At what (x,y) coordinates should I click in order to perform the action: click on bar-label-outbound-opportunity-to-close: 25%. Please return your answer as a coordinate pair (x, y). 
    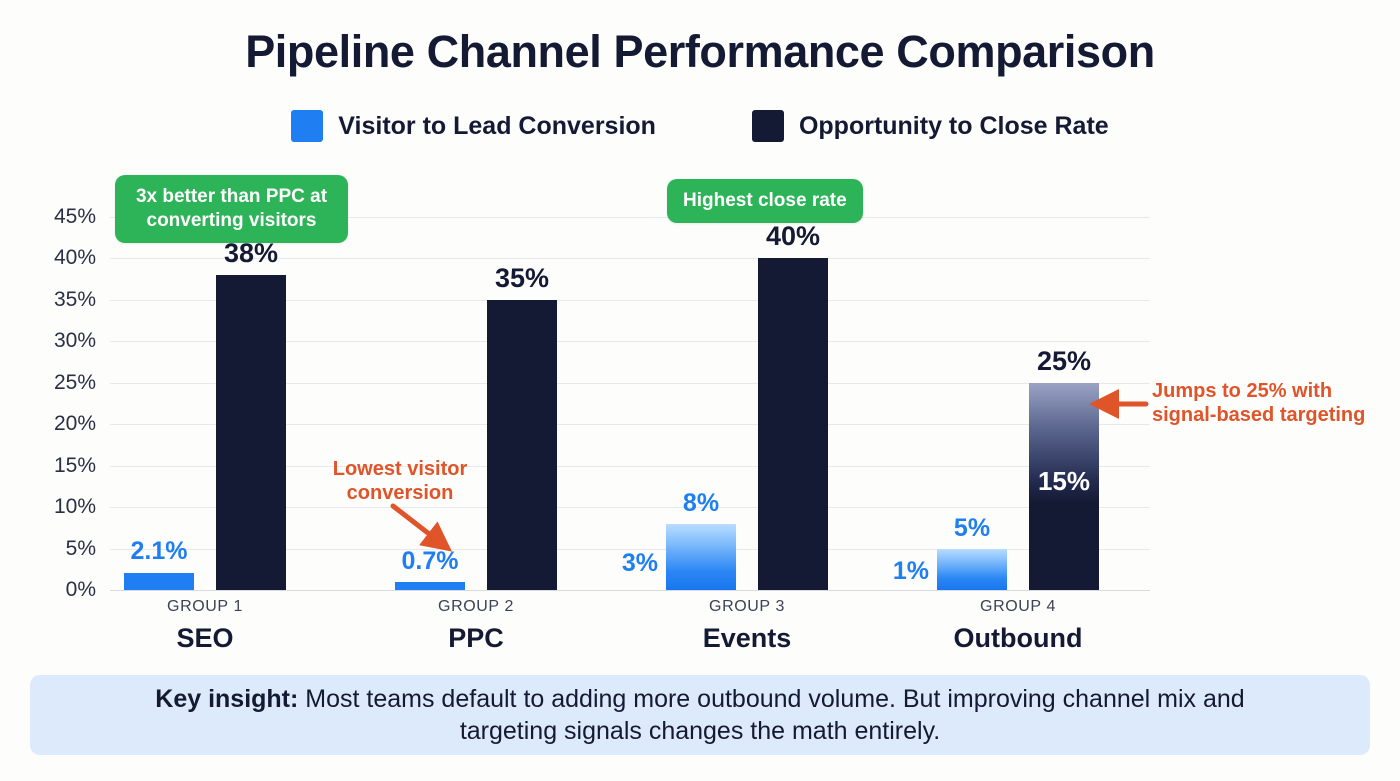
    Looking at the image, I should click on (1064, 361).